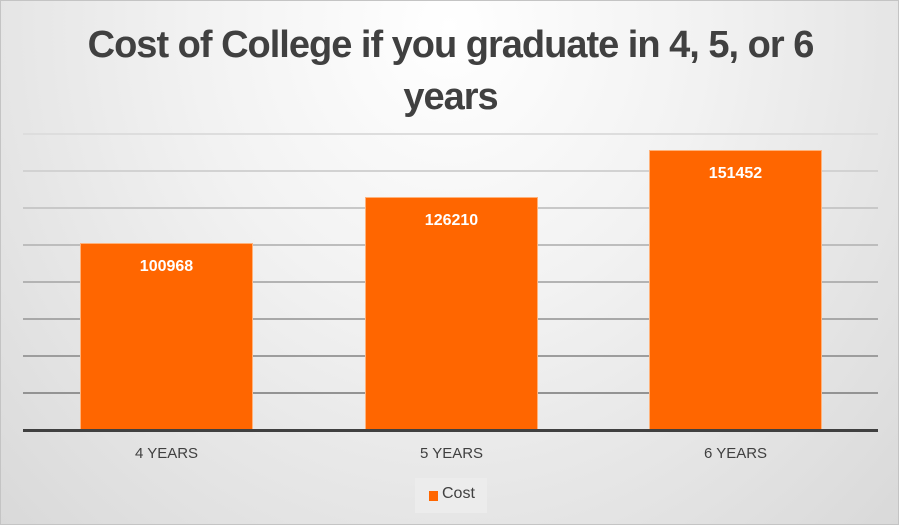 Image resolution: width=899 pixels, height=525 pixels. Describe the element at coordinates (433, 496) in the screenshot. I see `legend-swatch-icon` at that location.